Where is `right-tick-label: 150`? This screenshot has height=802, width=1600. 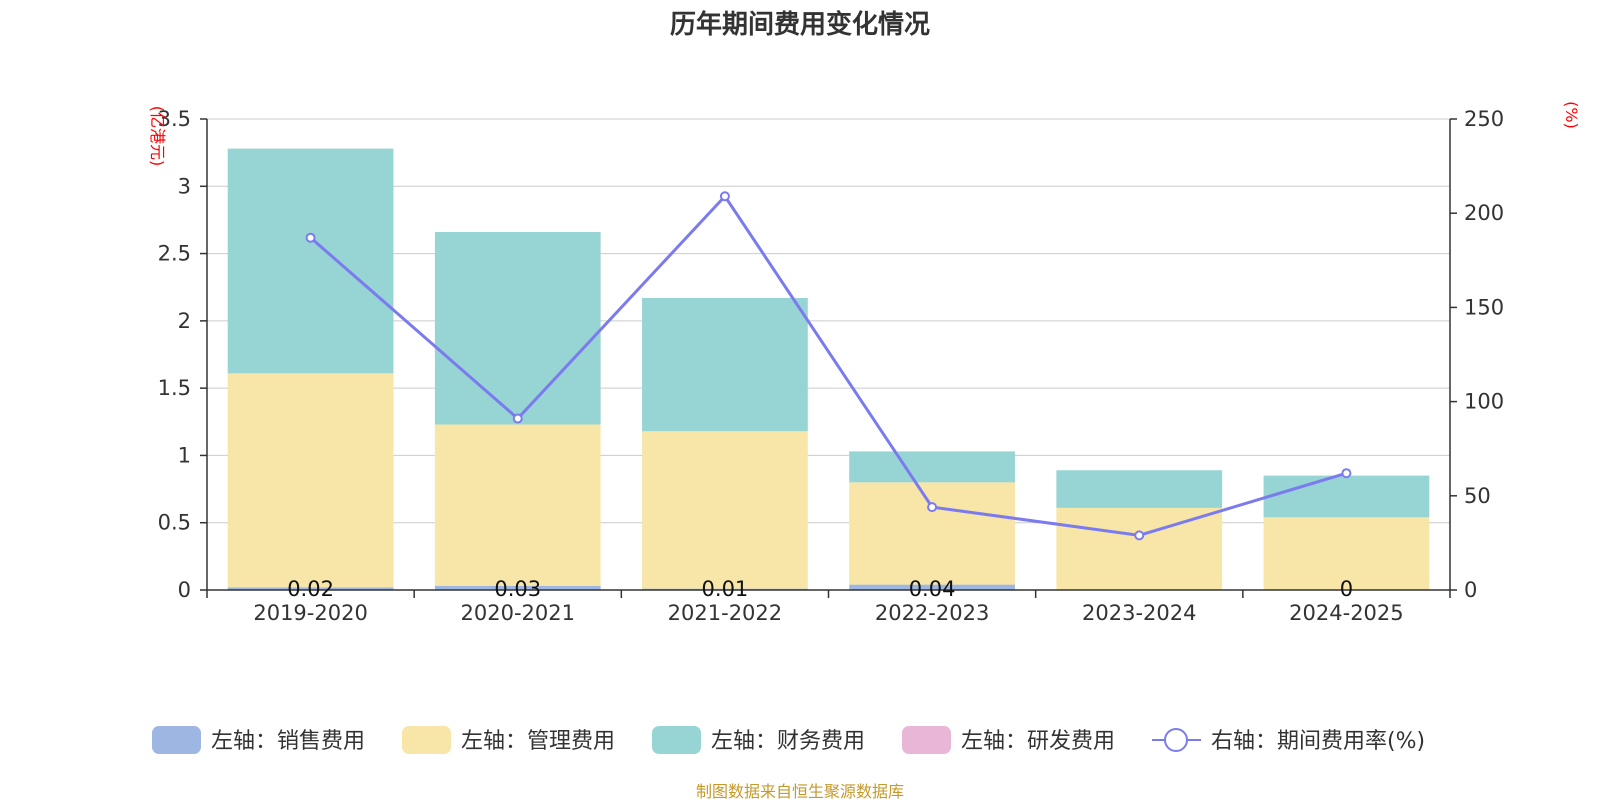 right-tick-label: 150 is located at coordinates (1484, 307).